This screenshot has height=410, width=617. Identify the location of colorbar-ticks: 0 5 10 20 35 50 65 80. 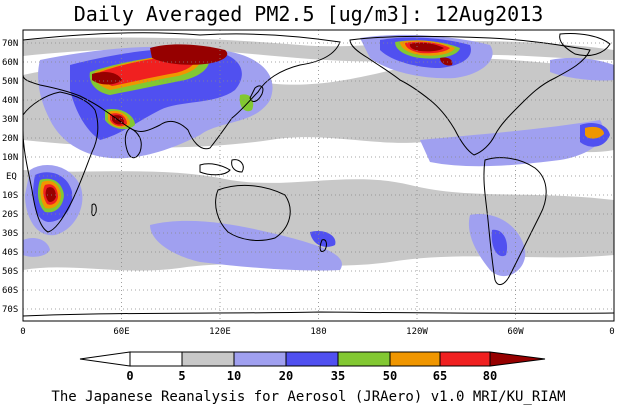
(311, 376).